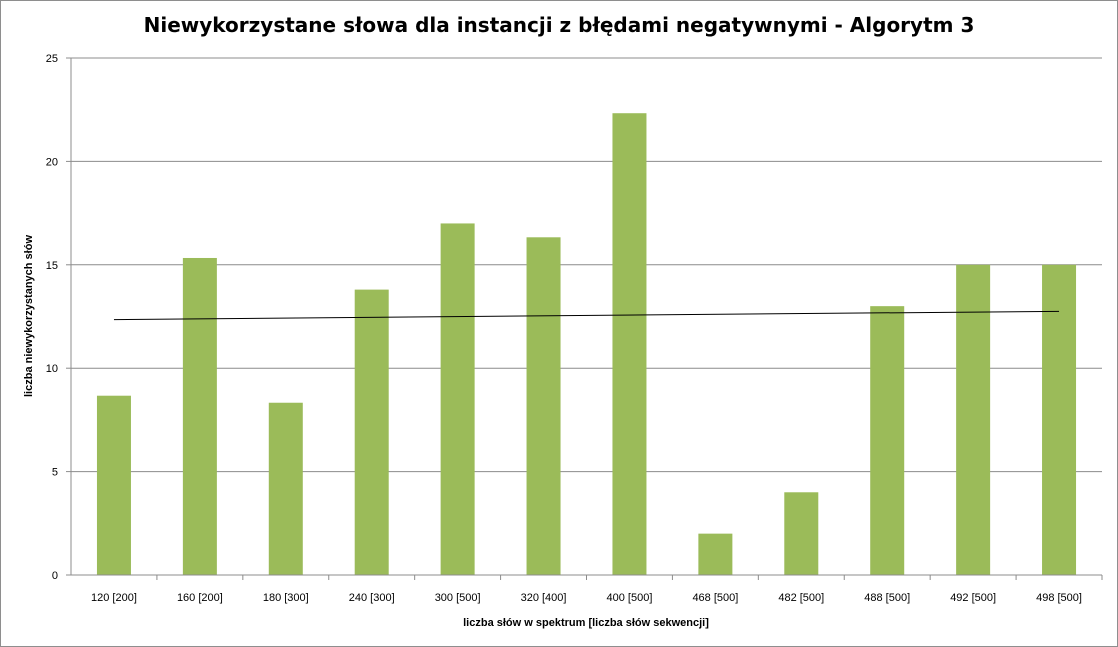 The height and width of the screenshot is (647, 1118). I want to click on trendline, so click(586, 315).